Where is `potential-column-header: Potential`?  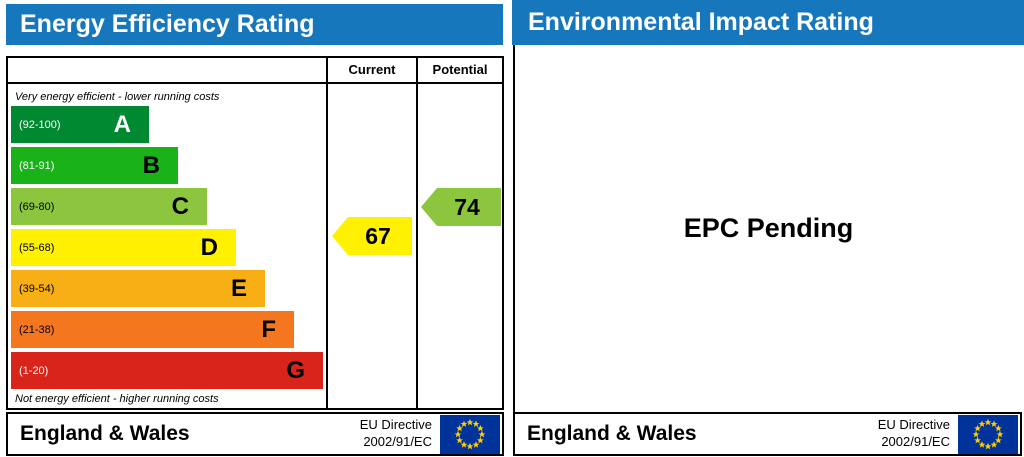
potential-column-header: Potential is located at coordinates (460, 69).